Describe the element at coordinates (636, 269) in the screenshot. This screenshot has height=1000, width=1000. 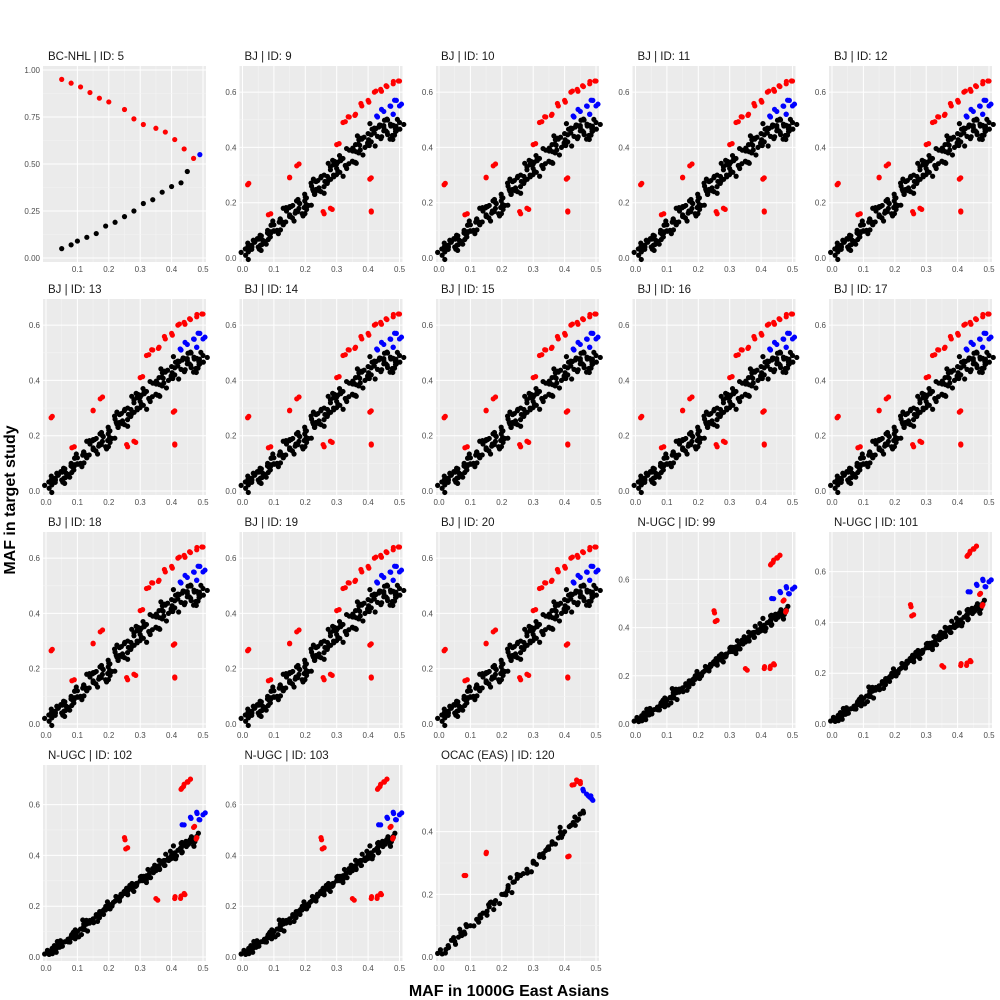
I see `x-tick-label: 0.0` at that location.